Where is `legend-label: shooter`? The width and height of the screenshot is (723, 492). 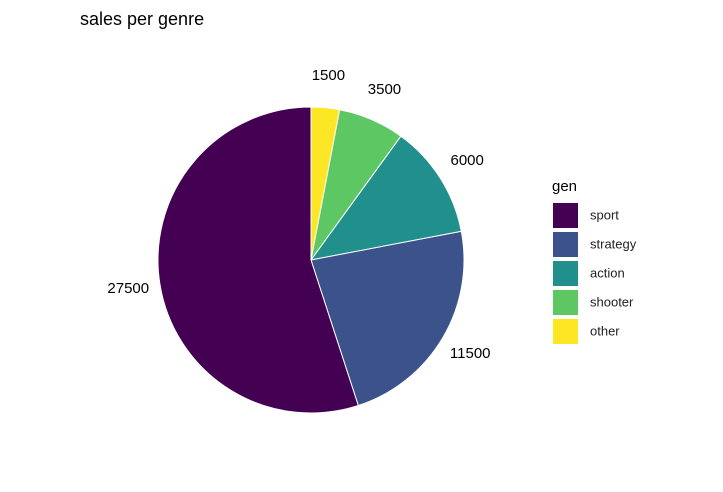
legend-label: shooter is located at coordinates (612, 301).